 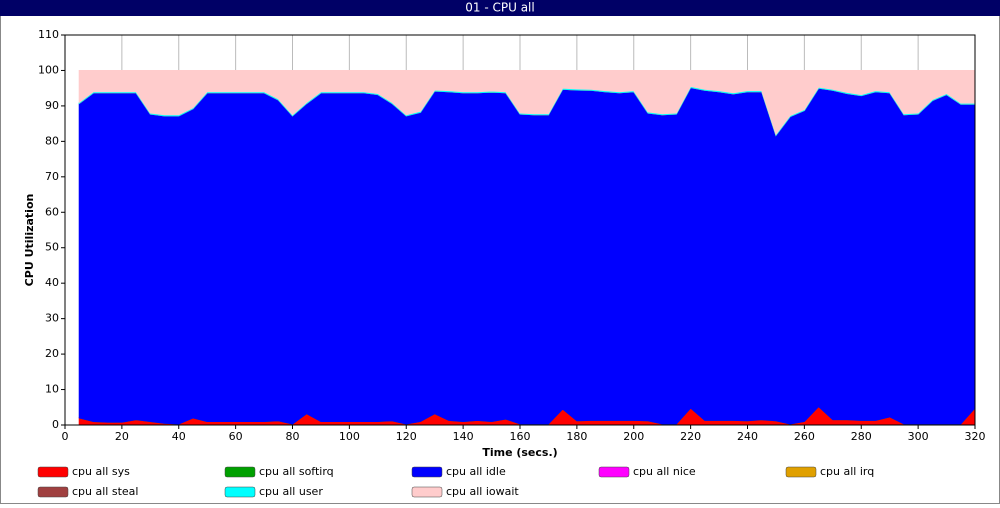 I want to click on legend-label: cpu all softirq, so click(x=296, y=471).